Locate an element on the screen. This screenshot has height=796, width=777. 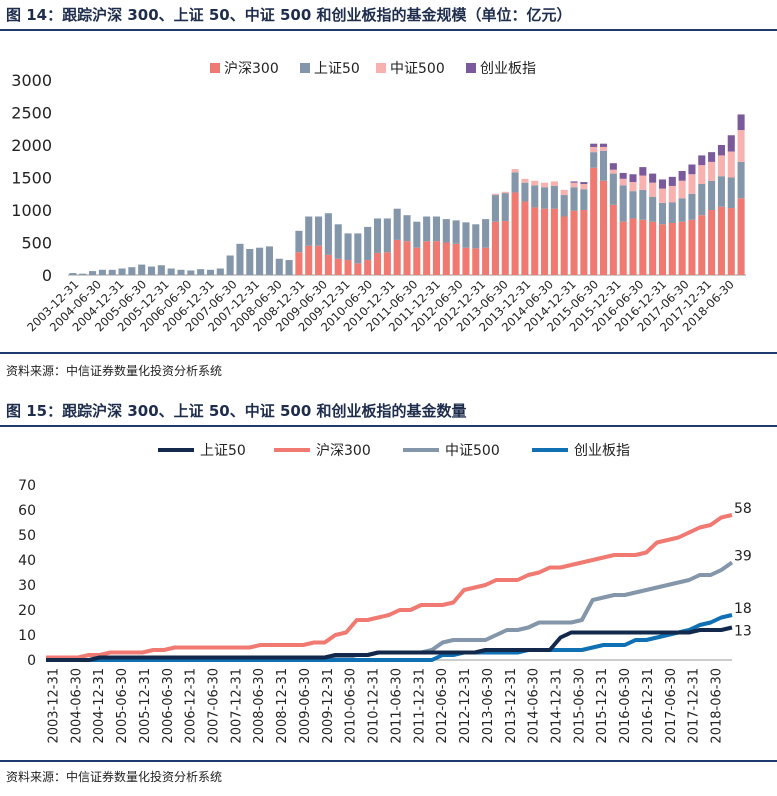
x-tick-label: 2006-06-30 is located at coordinates (168, 706).